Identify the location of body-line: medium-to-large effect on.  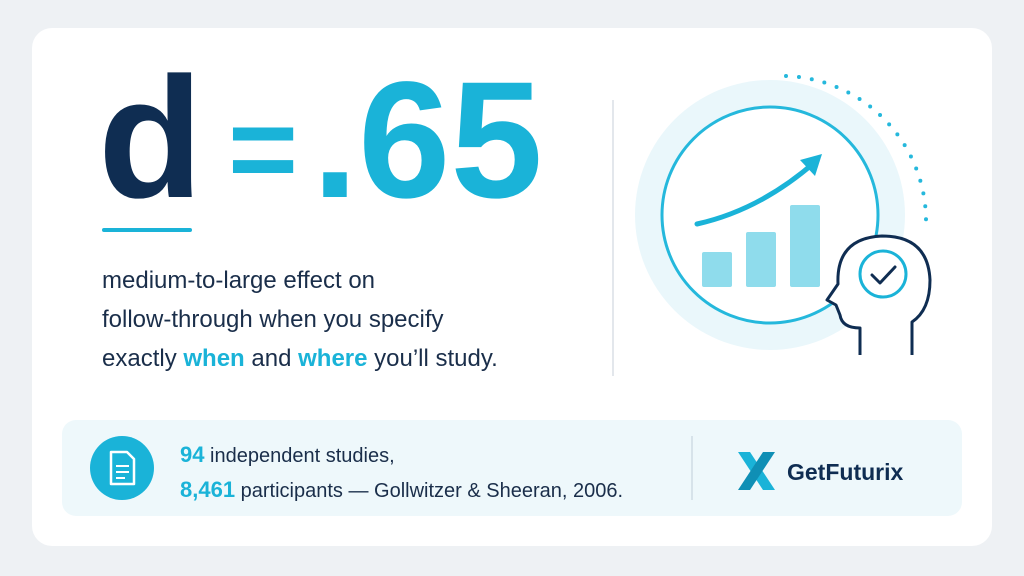
(238, 280).